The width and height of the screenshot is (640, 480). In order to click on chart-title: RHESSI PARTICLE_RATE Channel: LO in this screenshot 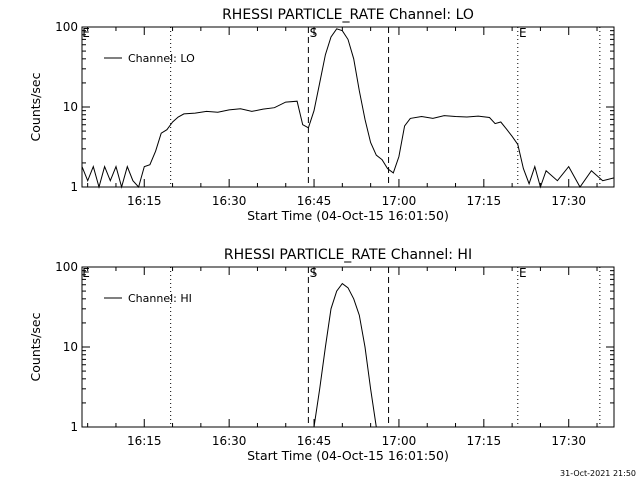, I will do `click(348, 15)`.